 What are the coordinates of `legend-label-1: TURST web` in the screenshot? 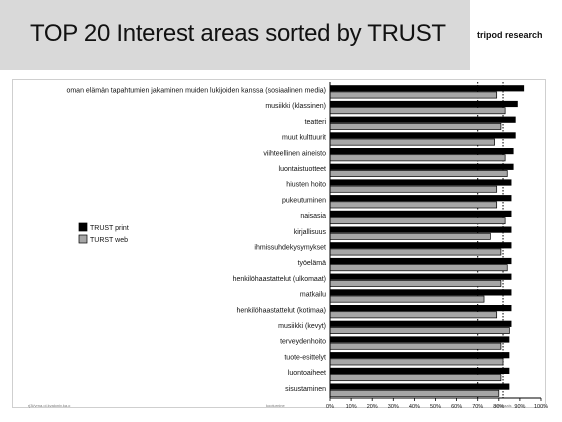 It's located at (109, 240).